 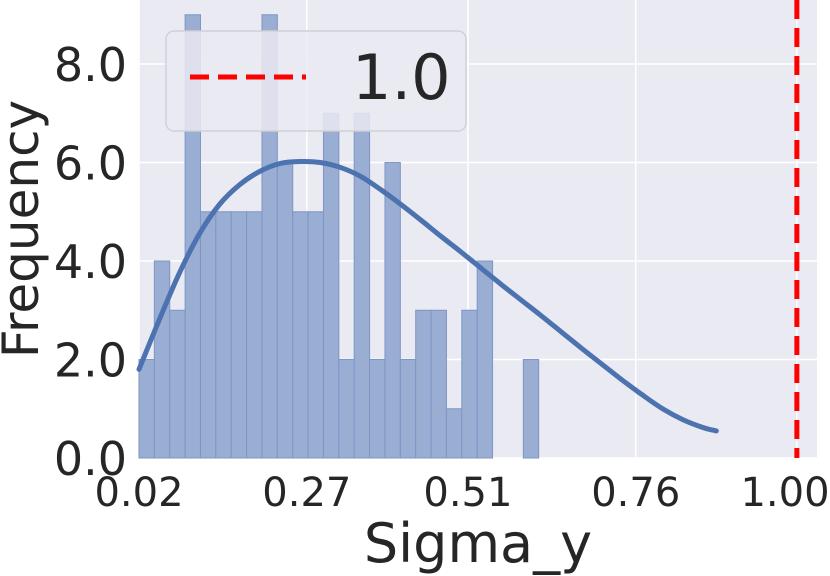 I want to click on x-tick-label: 0.27, so click(x=306, y=493).